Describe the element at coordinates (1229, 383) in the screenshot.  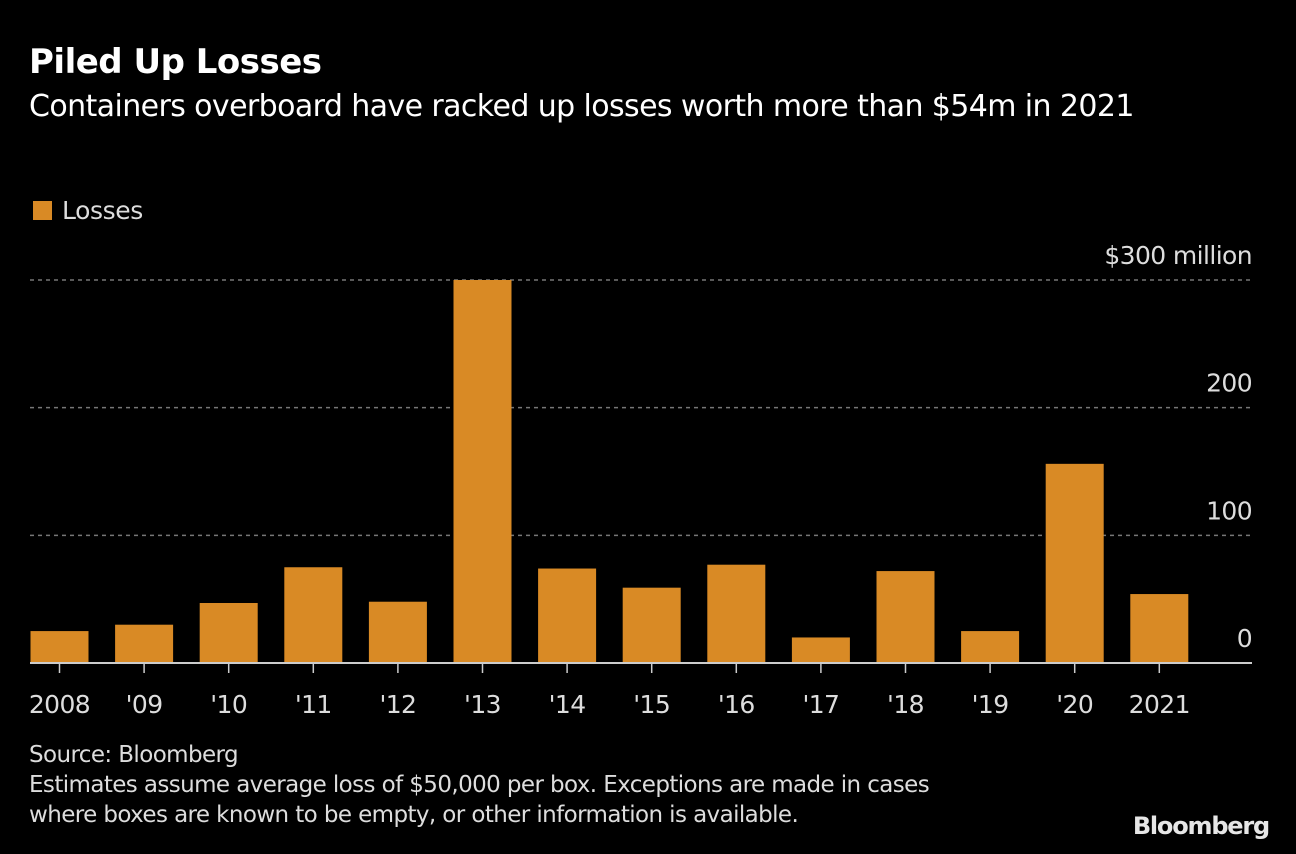
I see `y-tick-label-200: 200` at that location.